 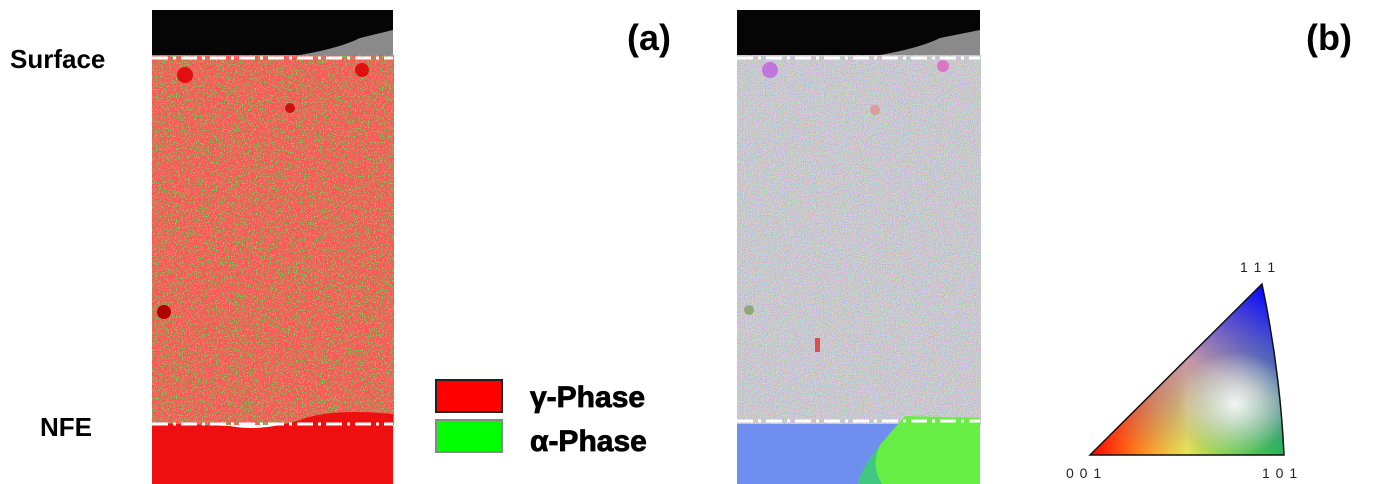 What do you see at coordinates (649, 37) in the screenshot?
I see `panel-tag: (a)` at bounding box center [649, 37].